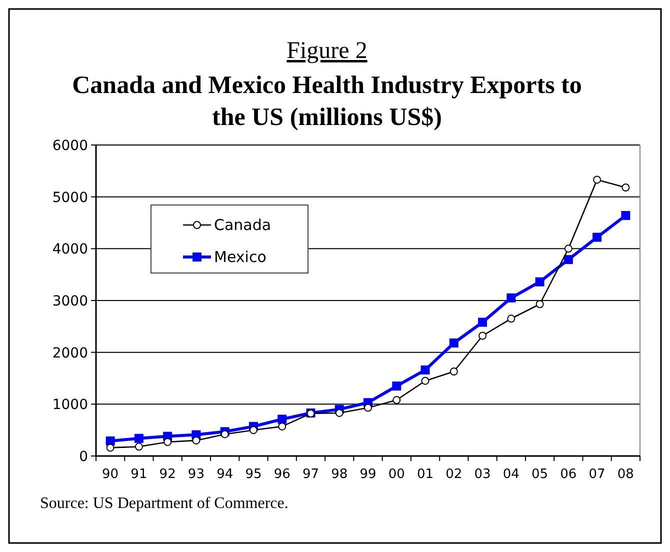  What do you see at coordinates (139, 474) in the screenshot?
I see `x-tick-label: 91` at bounding box center [139, 474].